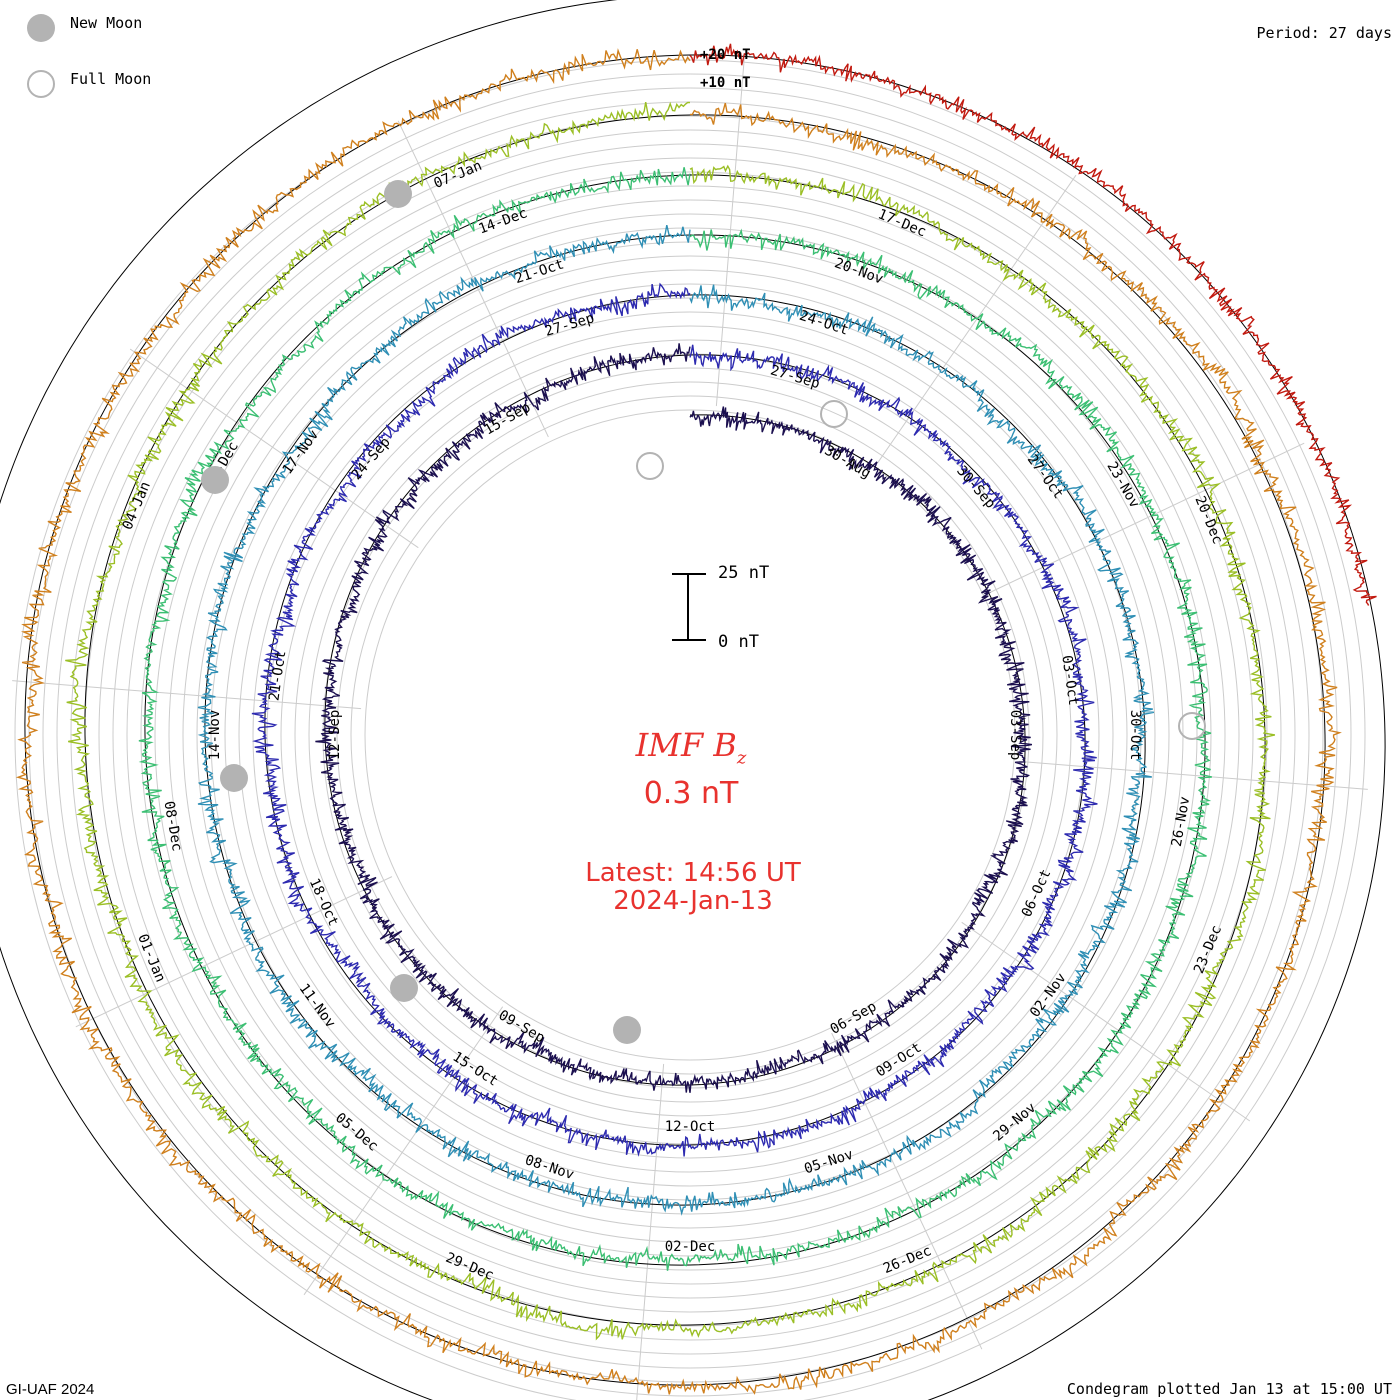 This screenshot has height=1400, width=1400. Describe the element at coordinates (137, 505) in the screenshot. I see `date-tick-label: 04-Jan` at that location.